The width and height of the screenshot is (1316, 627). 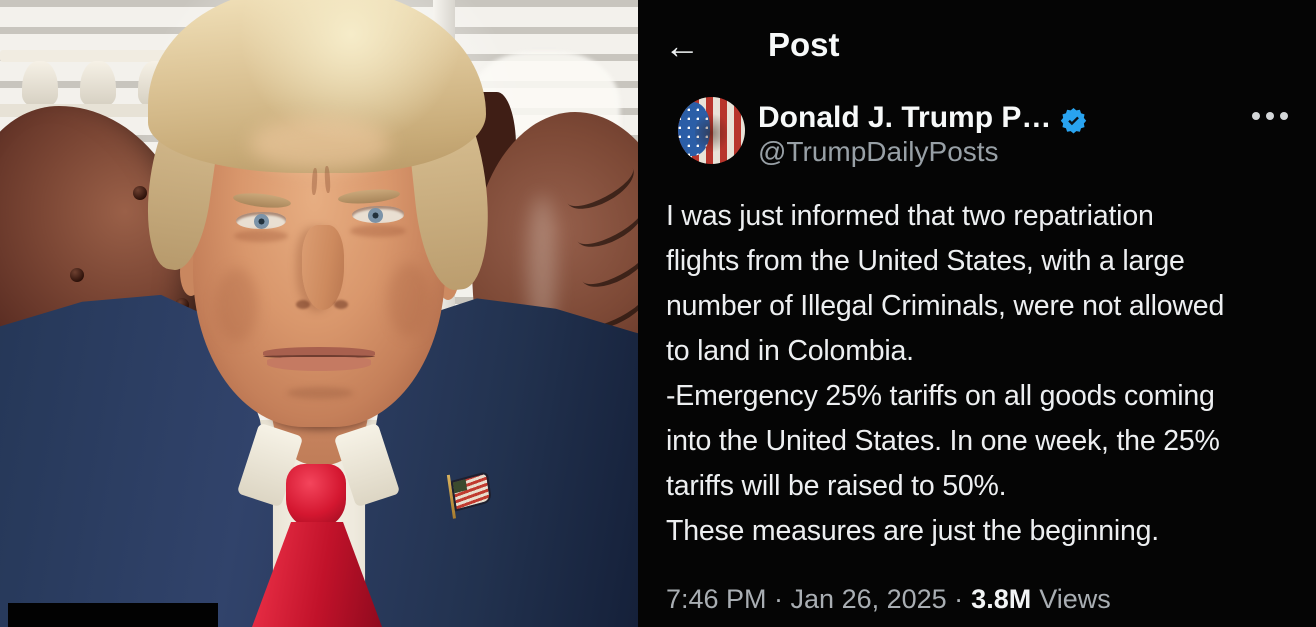 I want to click on back-button: ←, so click(x=686, y=46).